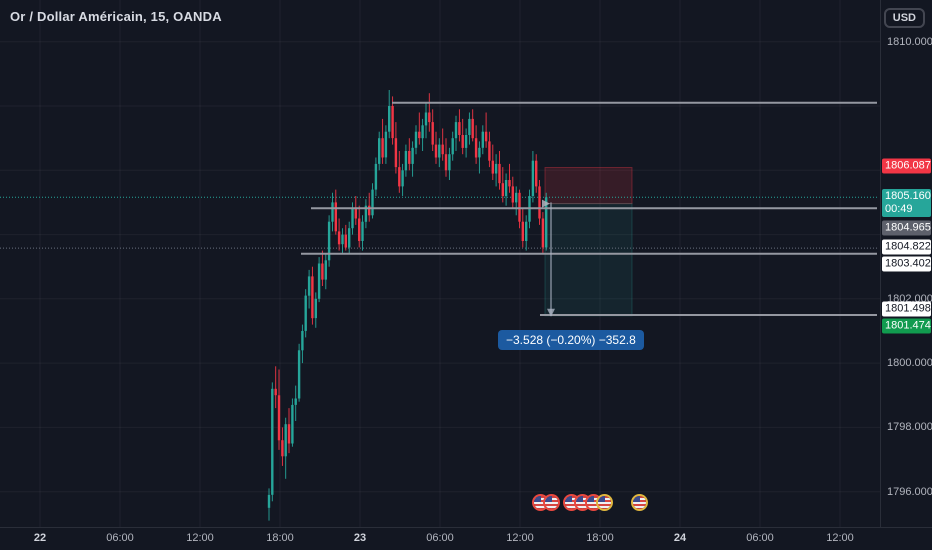 This screenshot has height=550, width=932. Describe the element at coordinates (909, 491) in the screenshot. I see `price-tick-label: 1796.000` at that location.